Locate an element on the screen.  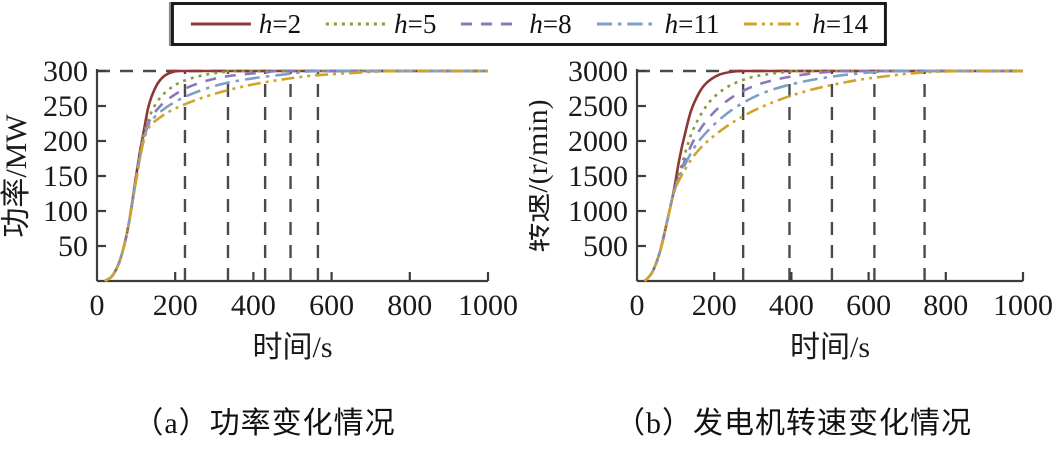
captions-row: （a）功率变化情况 （b）发电机转速变化情况 is located at coordinates (529, 423).